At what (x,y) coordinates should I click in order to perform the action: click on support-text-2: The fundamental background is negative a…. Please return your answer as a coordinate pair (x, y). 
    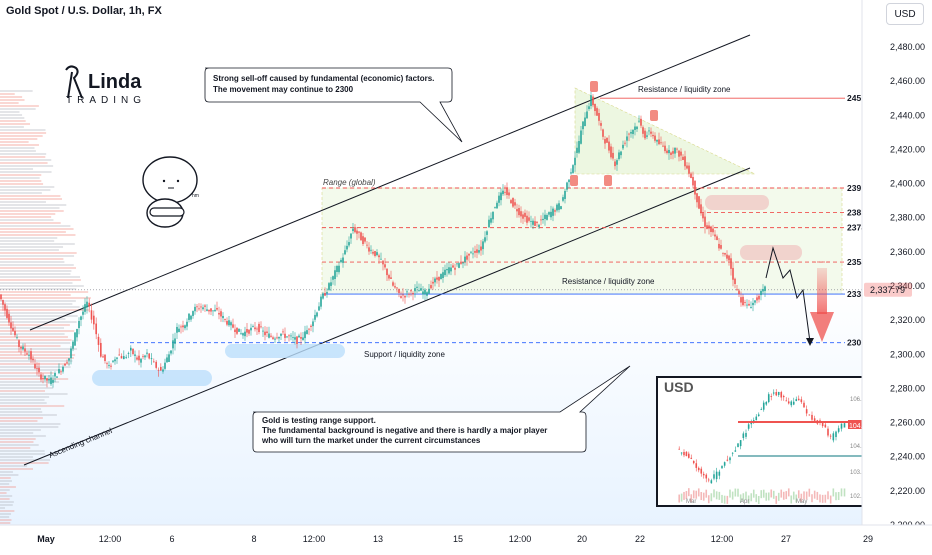
    Looking at the image, I should click on (404, 430).